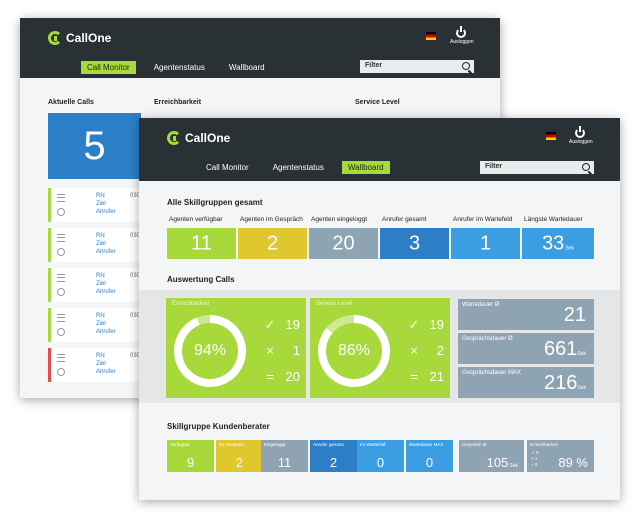 Image resolution: width=640 pixels, height=520 pixels. What do you see at coordinates (201, 237) in the screenshot?
I see `tile-agents-available: Agenten verfügbar 11` at bounding box center [201, 237].